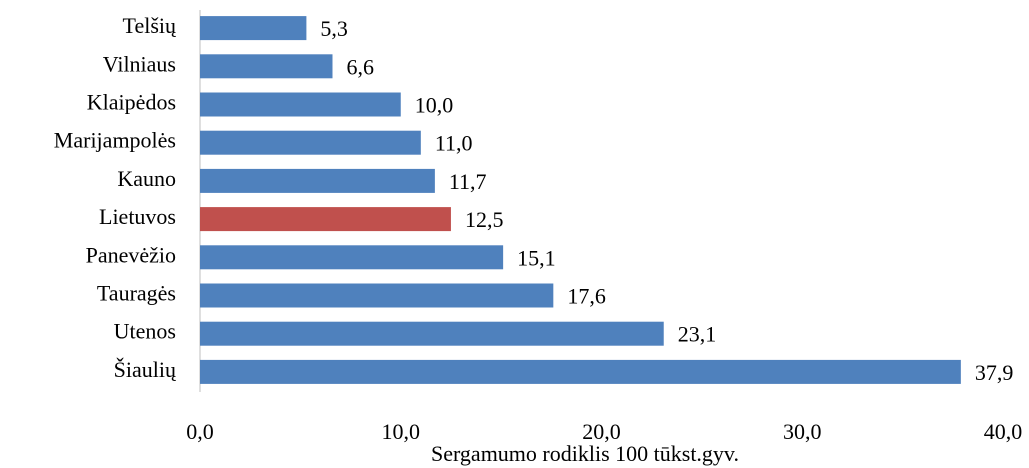 Image resolution: width=1029 pixels, height=468 pixels. I want to click on value-label: 6,6, so click(360, 66).